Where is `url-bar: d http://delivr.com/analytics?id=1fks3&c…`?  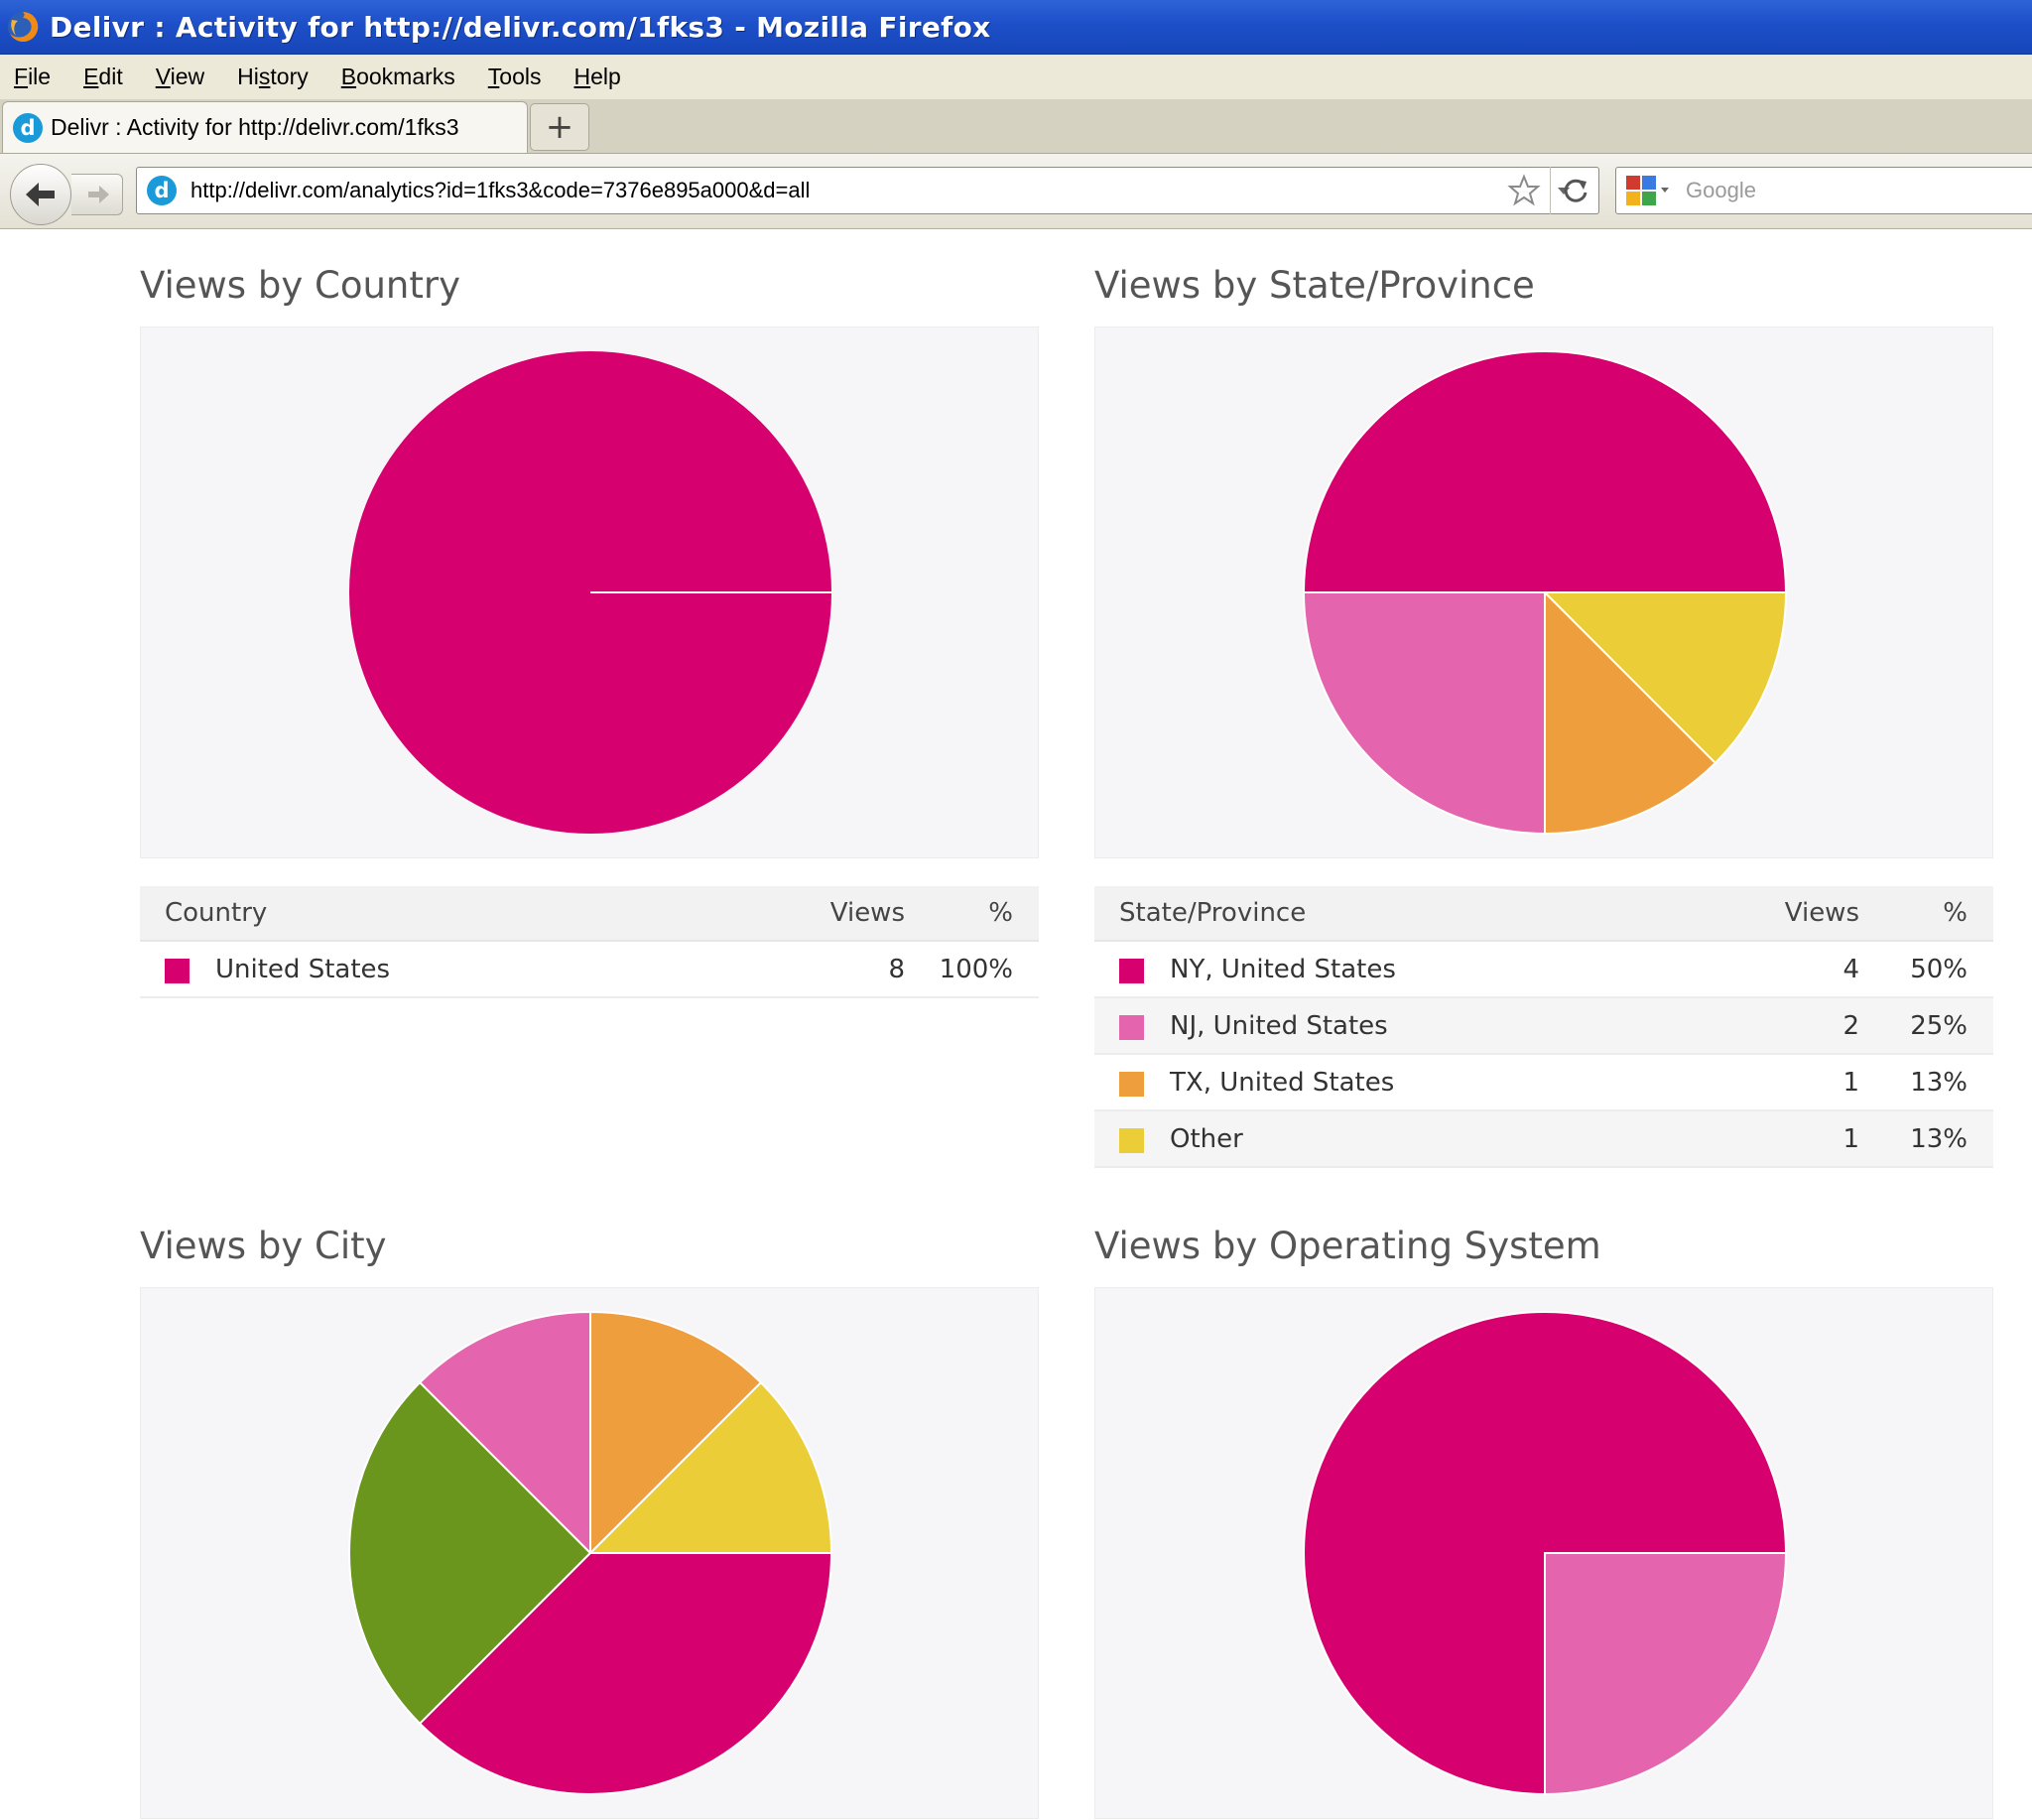 url-bar: d http://delivr.com/analytics?id=1fks3&c… is located at coordinates (867, 190).